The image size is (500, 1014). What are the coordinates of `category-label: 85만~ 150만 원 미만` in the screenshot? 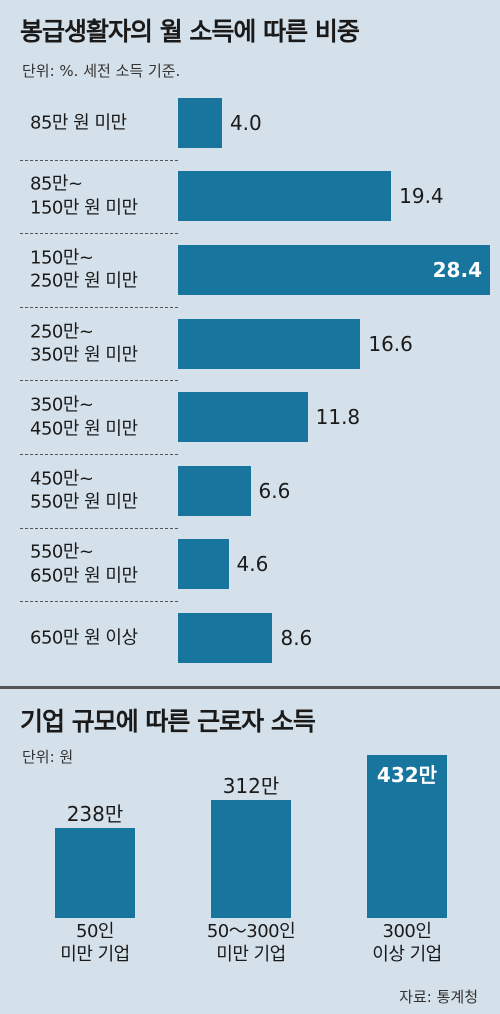 It's located at (84, 196).